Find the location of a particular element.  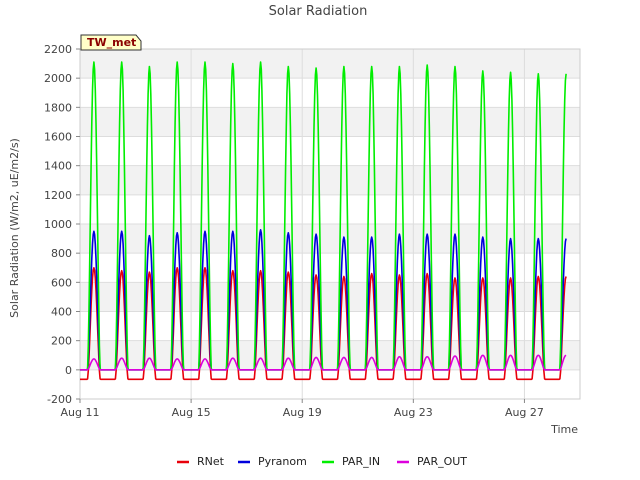

y-tick-label: 1800 is located at coordinates (58, 107).